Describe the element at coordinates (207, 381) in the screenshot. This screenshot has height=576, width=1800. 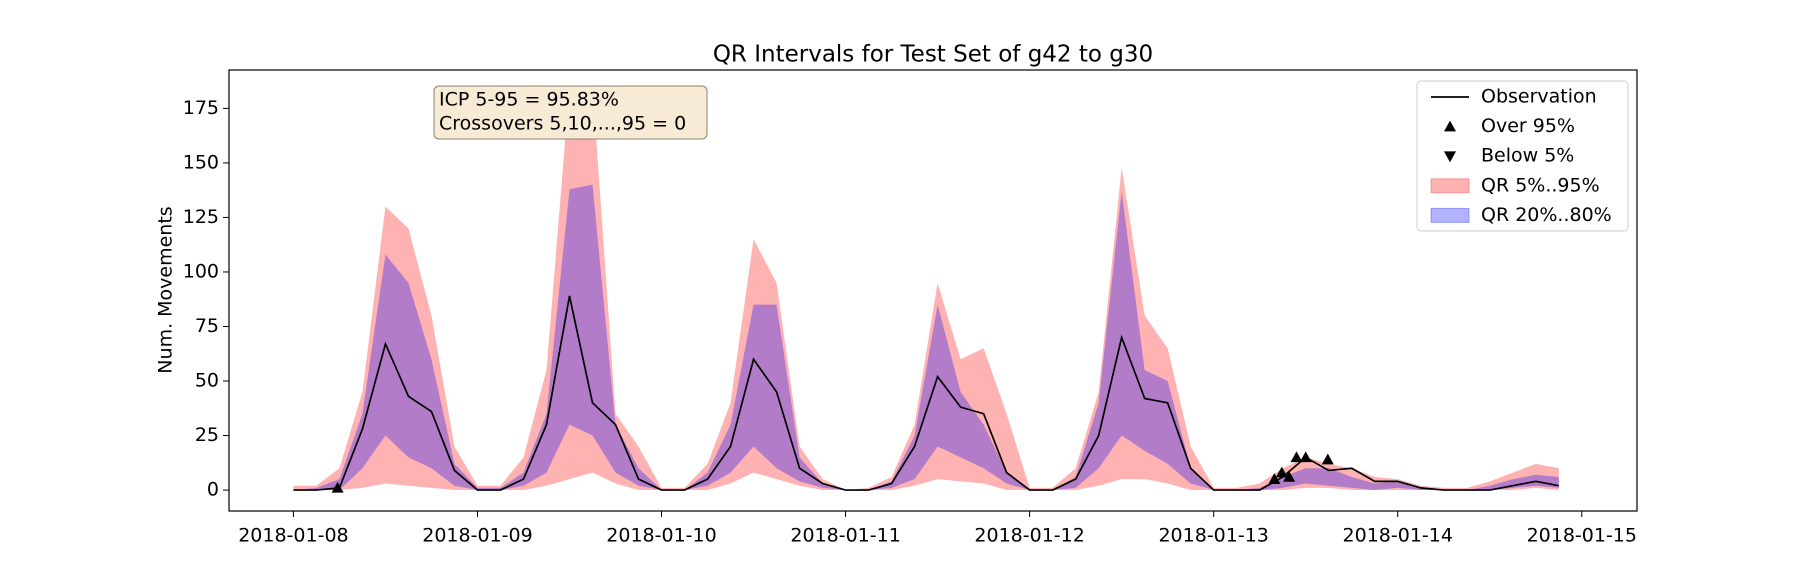
I see `y-tick-label: 50` at that location.